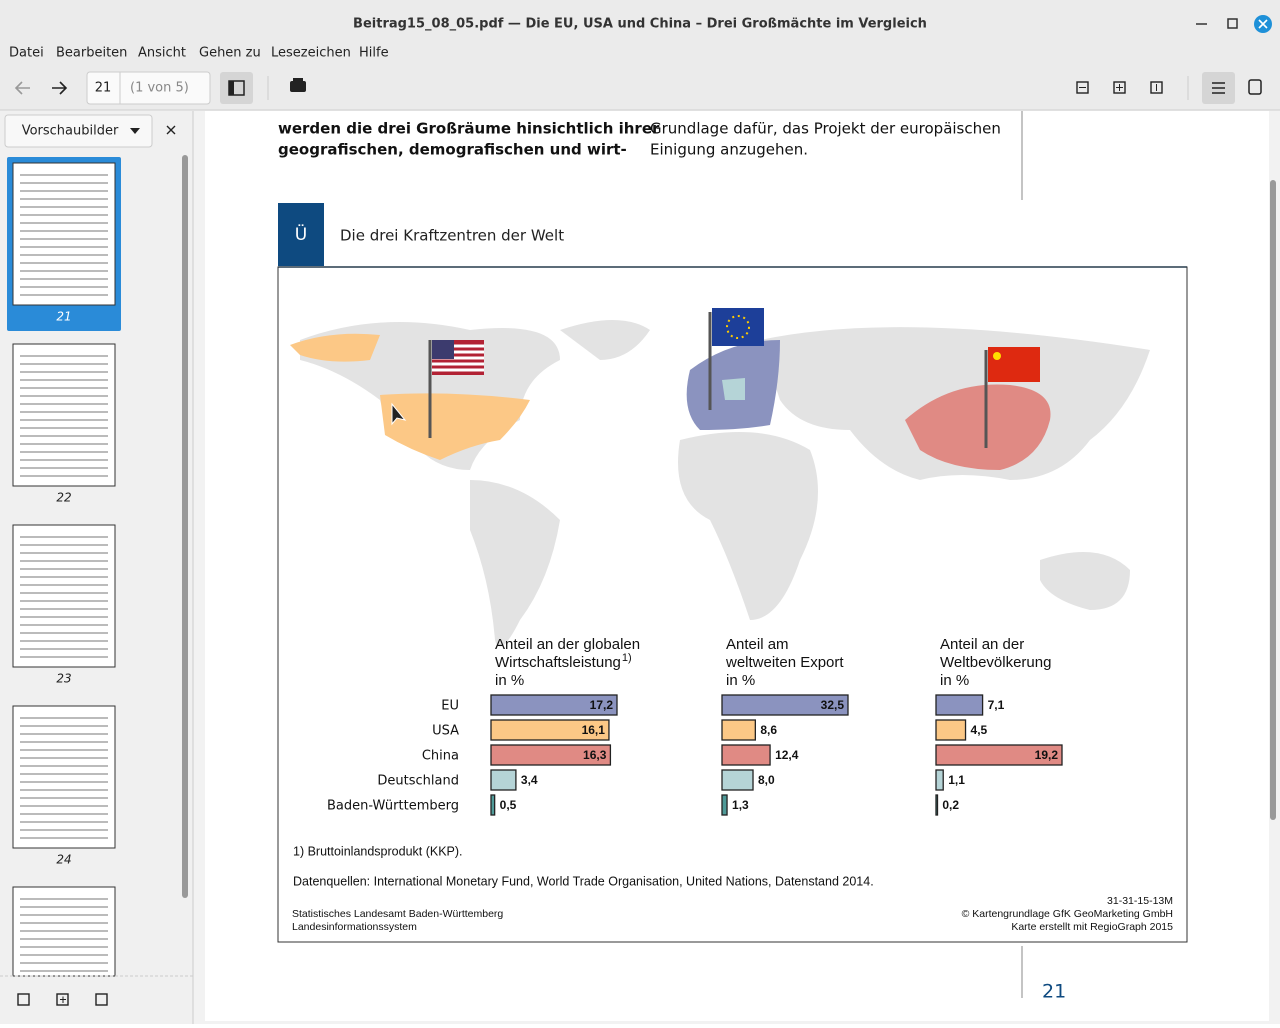  I want to click on page-input-box, so click(148, 88).